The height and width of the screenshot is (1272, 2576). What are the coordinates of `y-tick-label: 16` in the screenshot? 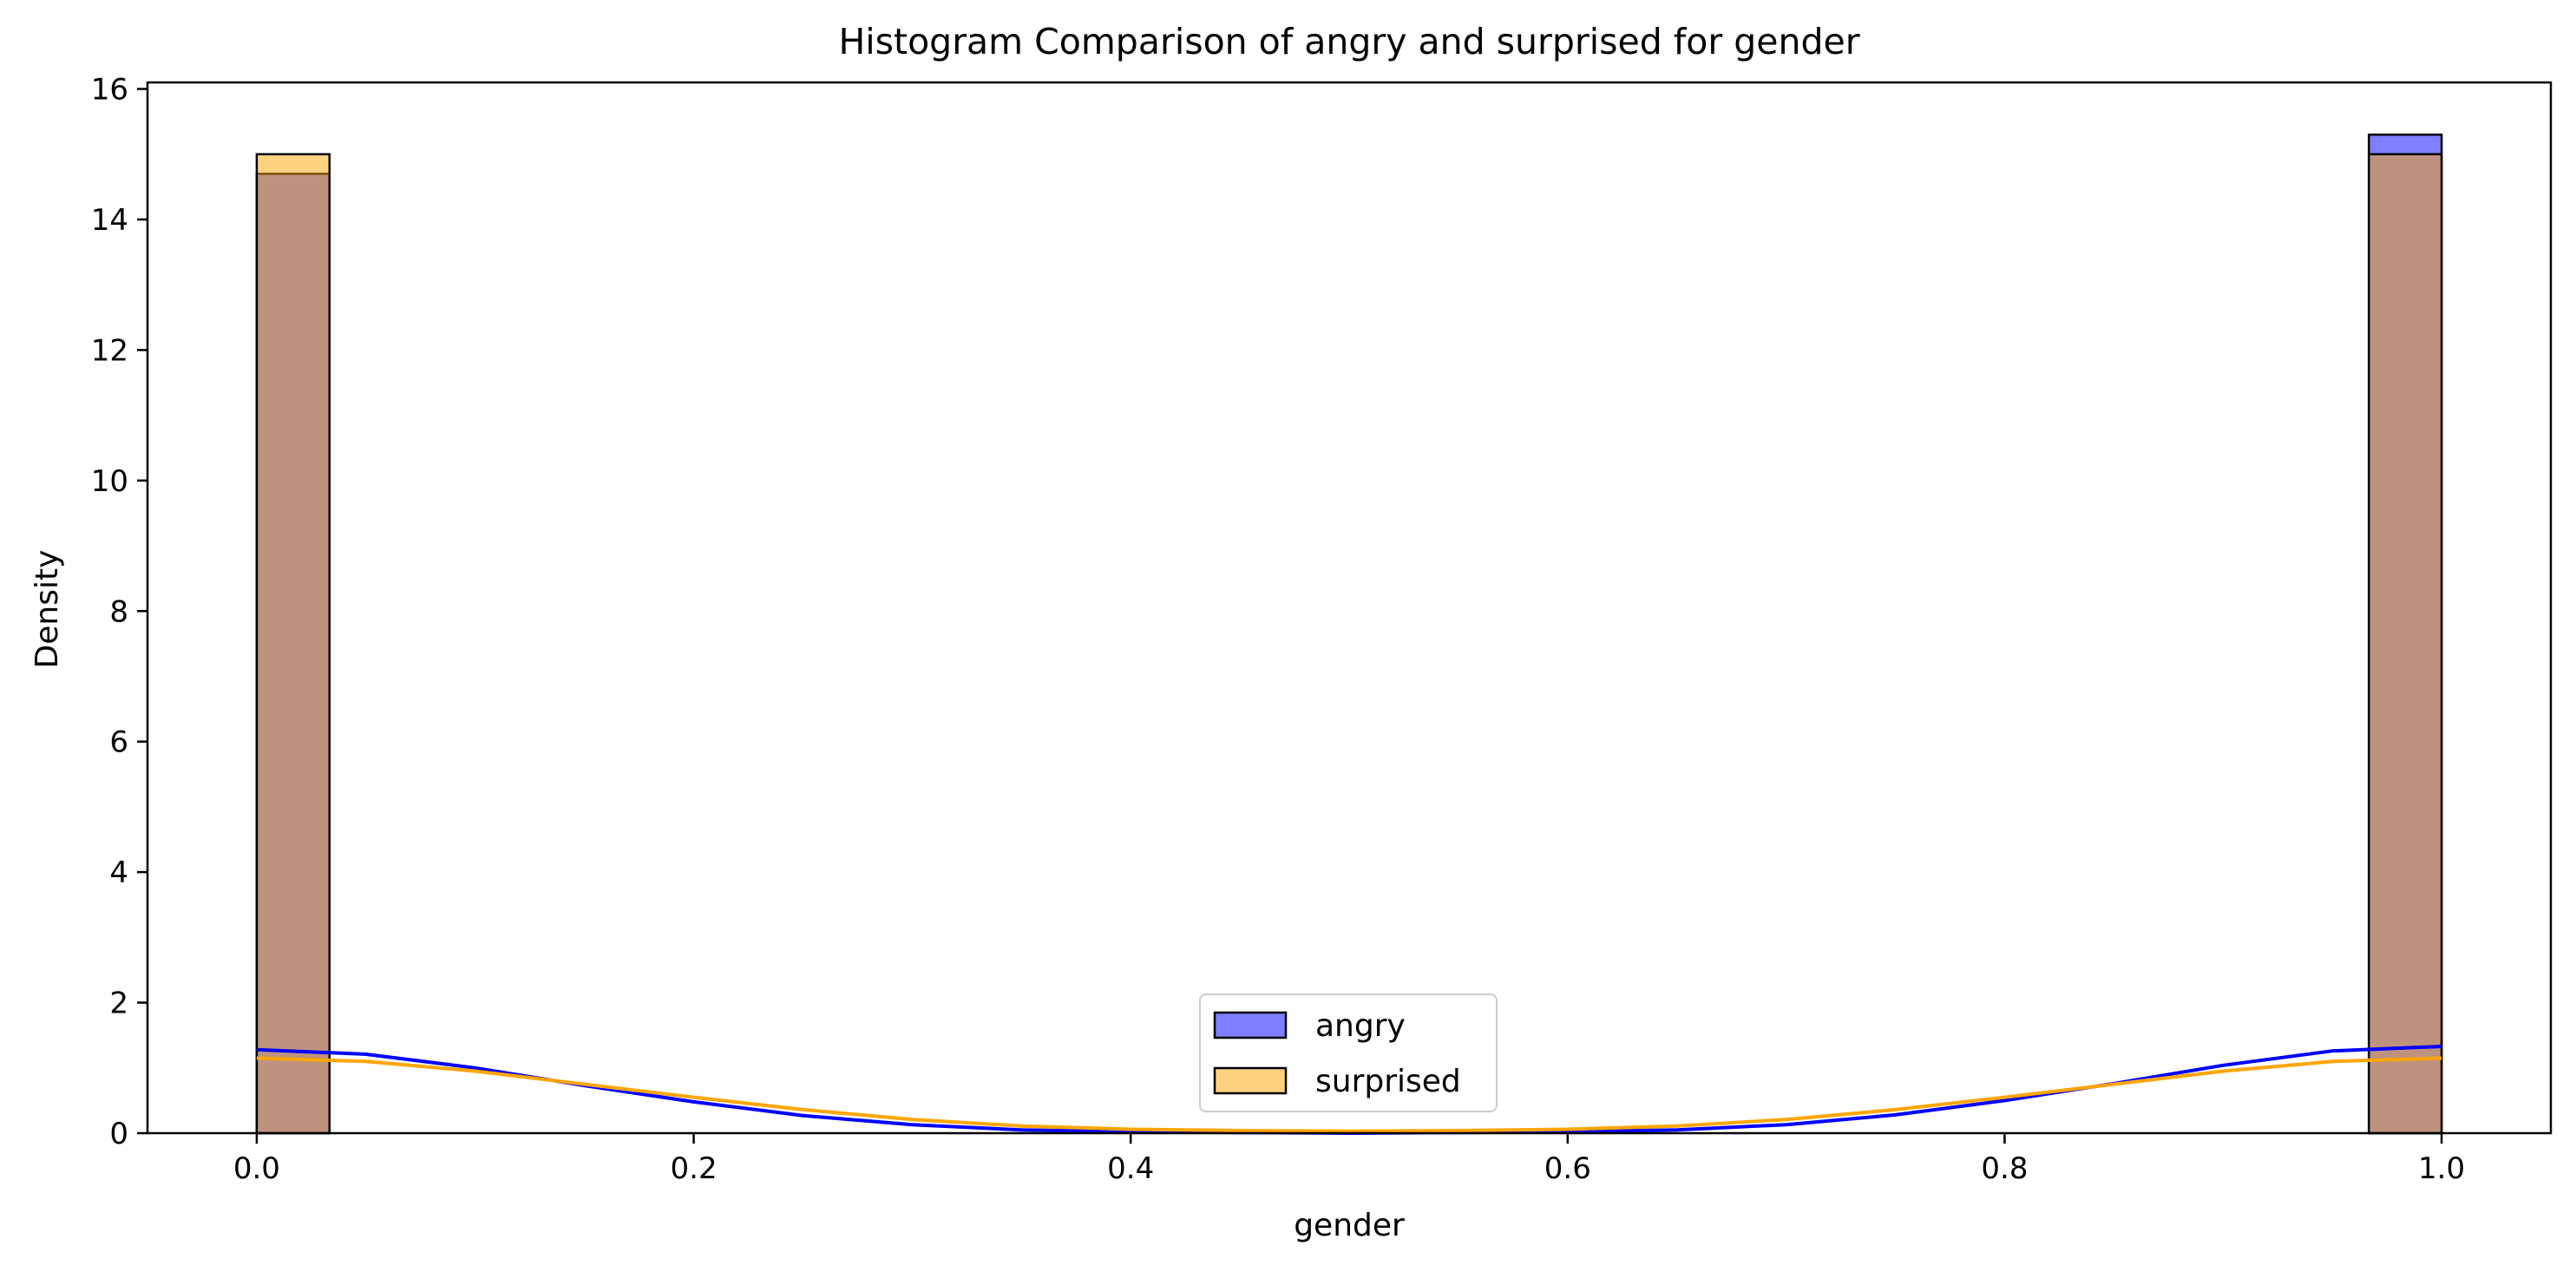 It's located at (109, 90).